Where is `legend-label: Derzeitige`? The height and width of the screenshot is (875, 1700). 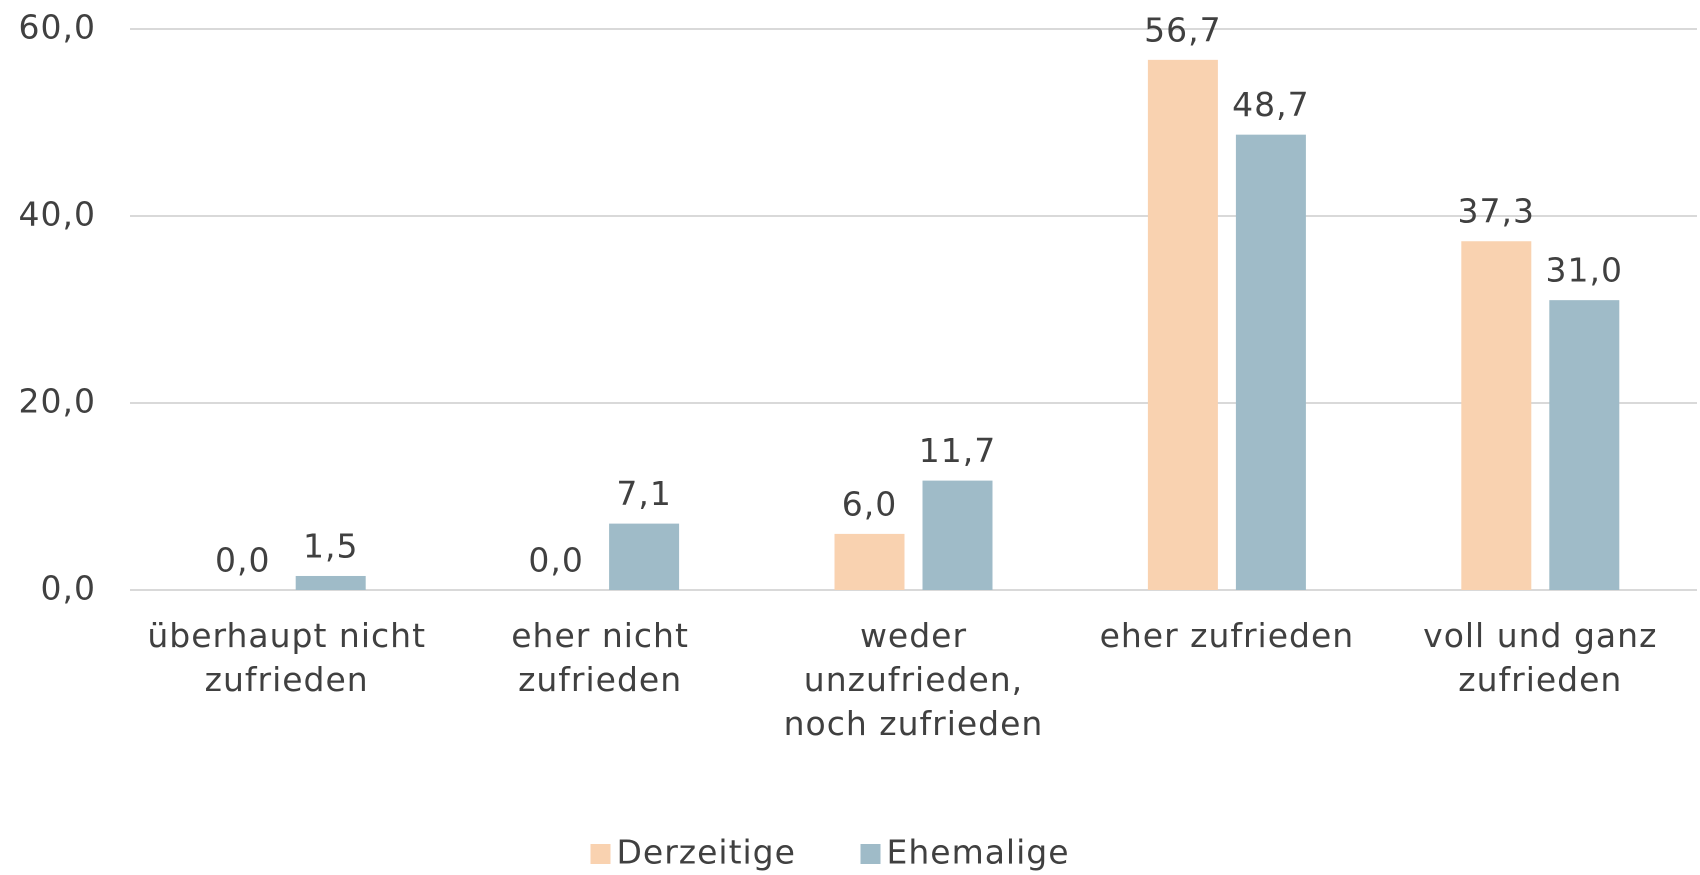
legend-label: Derzeitige is located at coordinates (706, 852).